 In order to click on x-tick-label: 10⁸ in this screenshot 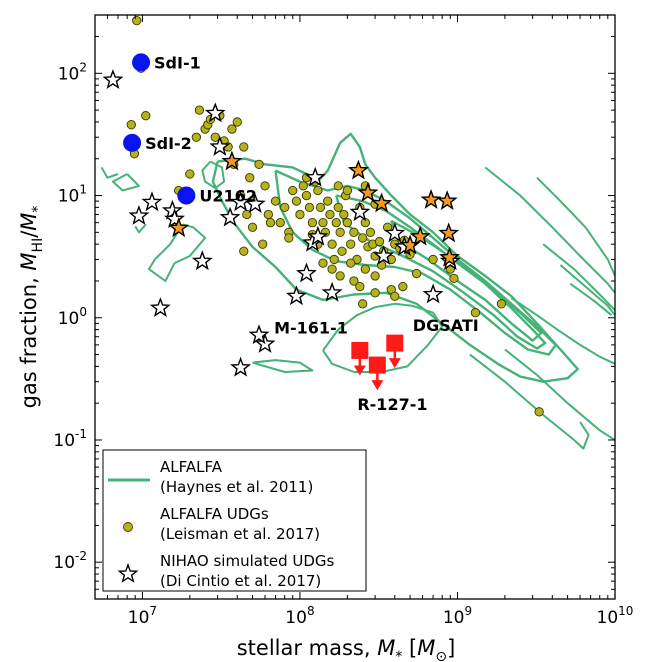, I will do `click(299, 616)`.